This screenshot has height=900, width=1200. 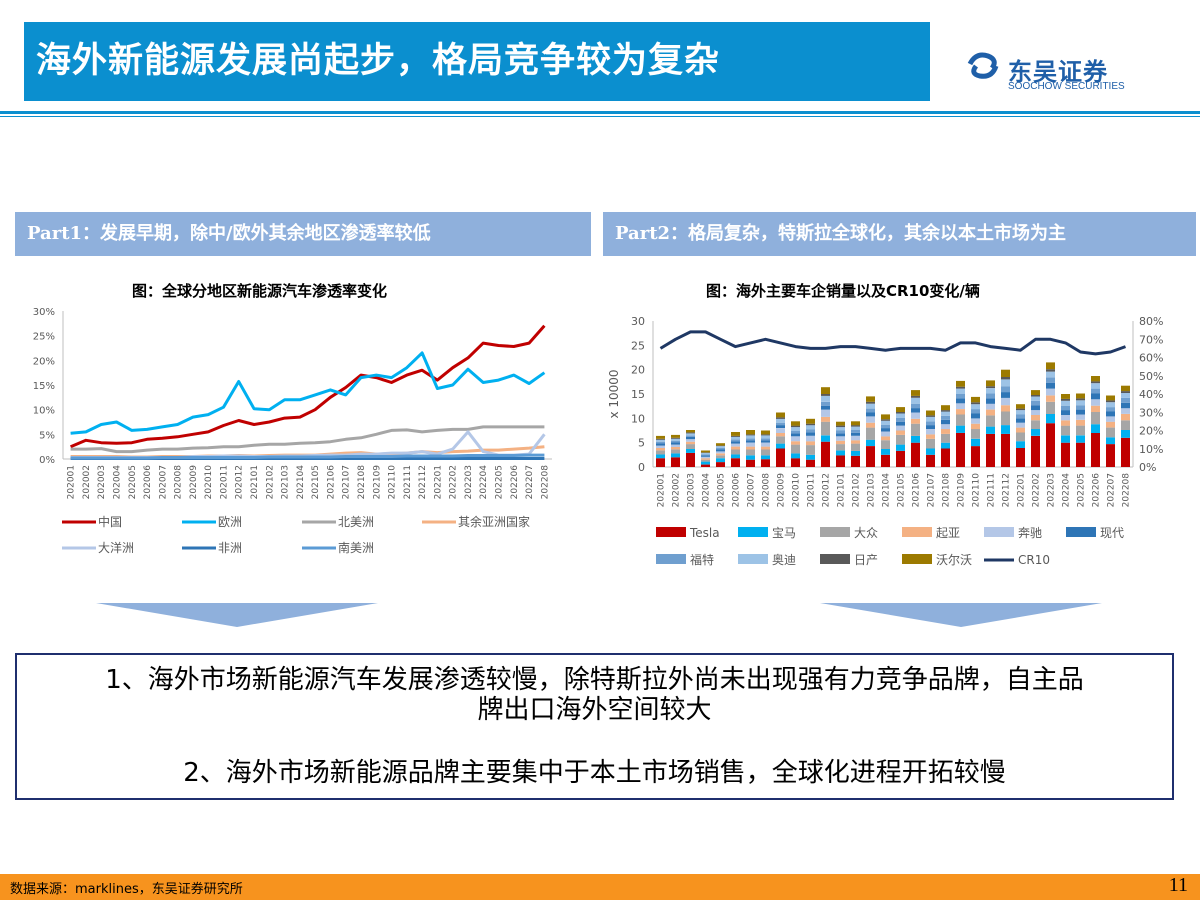 What do you see at coordinates (702, 559) in the screenshot?
I see `chart2-legend-label: 福特` at bounding box center [702, 559].